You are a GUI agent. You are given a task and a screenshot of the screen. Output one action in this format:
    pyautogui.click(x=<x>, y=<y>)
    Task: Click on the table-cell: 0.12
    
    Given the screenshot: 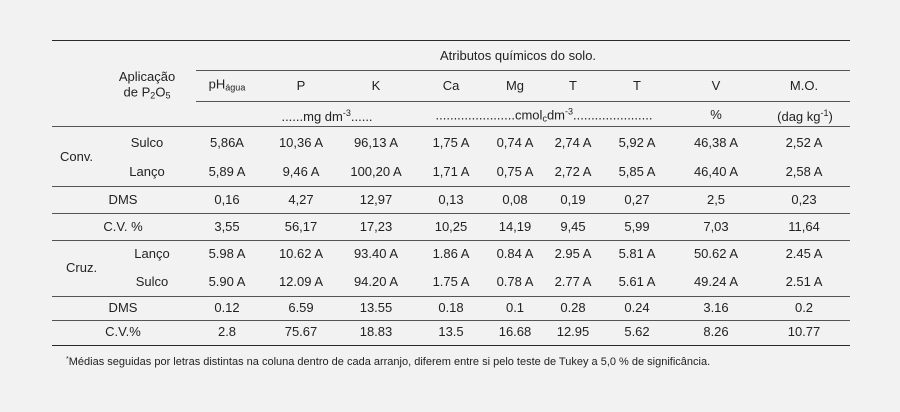 What is the action you would take?
    pyautogui.click(x=227, y=307)
    